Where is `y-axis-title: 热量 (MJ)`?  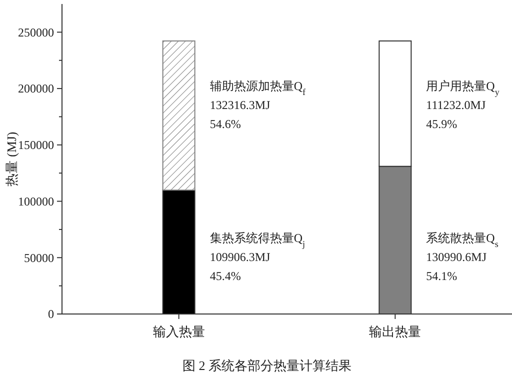 y-axis-title: 热量 (MJ) is located at coordinates (11, 159).